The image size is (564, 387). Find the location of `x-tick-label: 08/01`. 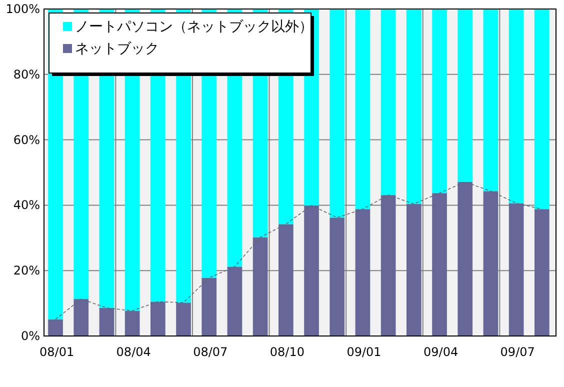

x-tick-label: 08/01 is located at coordinates (57, 352).